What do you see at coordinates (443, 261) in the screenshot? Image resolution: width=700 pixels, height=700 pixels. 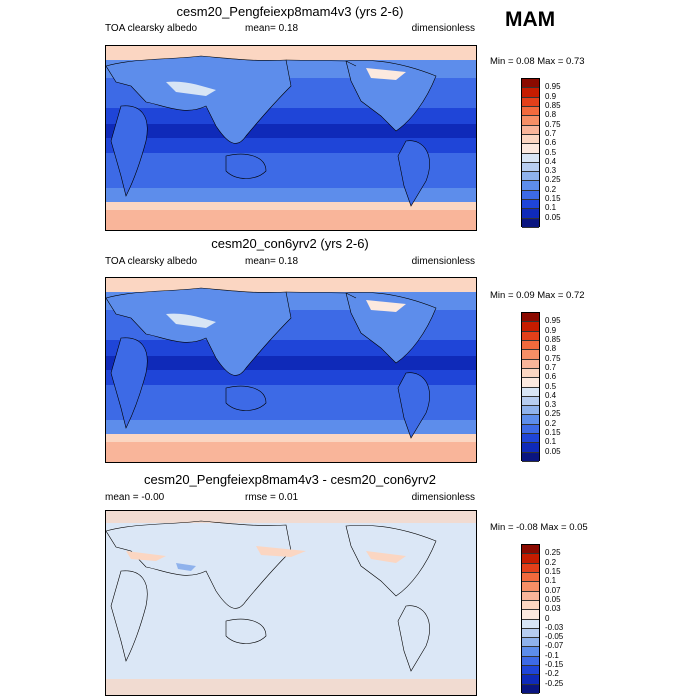 I see `panel-2-units-label: dimensionless` at bounding box center [443, 261].